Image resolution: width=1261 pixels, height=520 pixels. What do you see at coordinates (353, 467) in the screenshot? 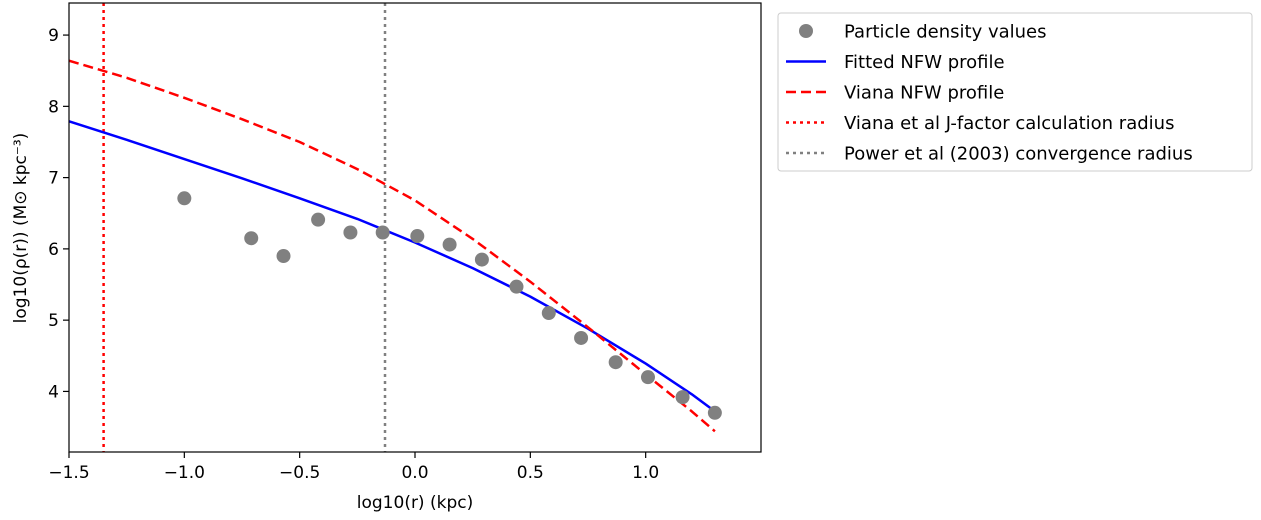
I see `x-axis: −1.5 −1.0 −0.5 0.0 0.5 1.0` at bounding box center [353, 467].